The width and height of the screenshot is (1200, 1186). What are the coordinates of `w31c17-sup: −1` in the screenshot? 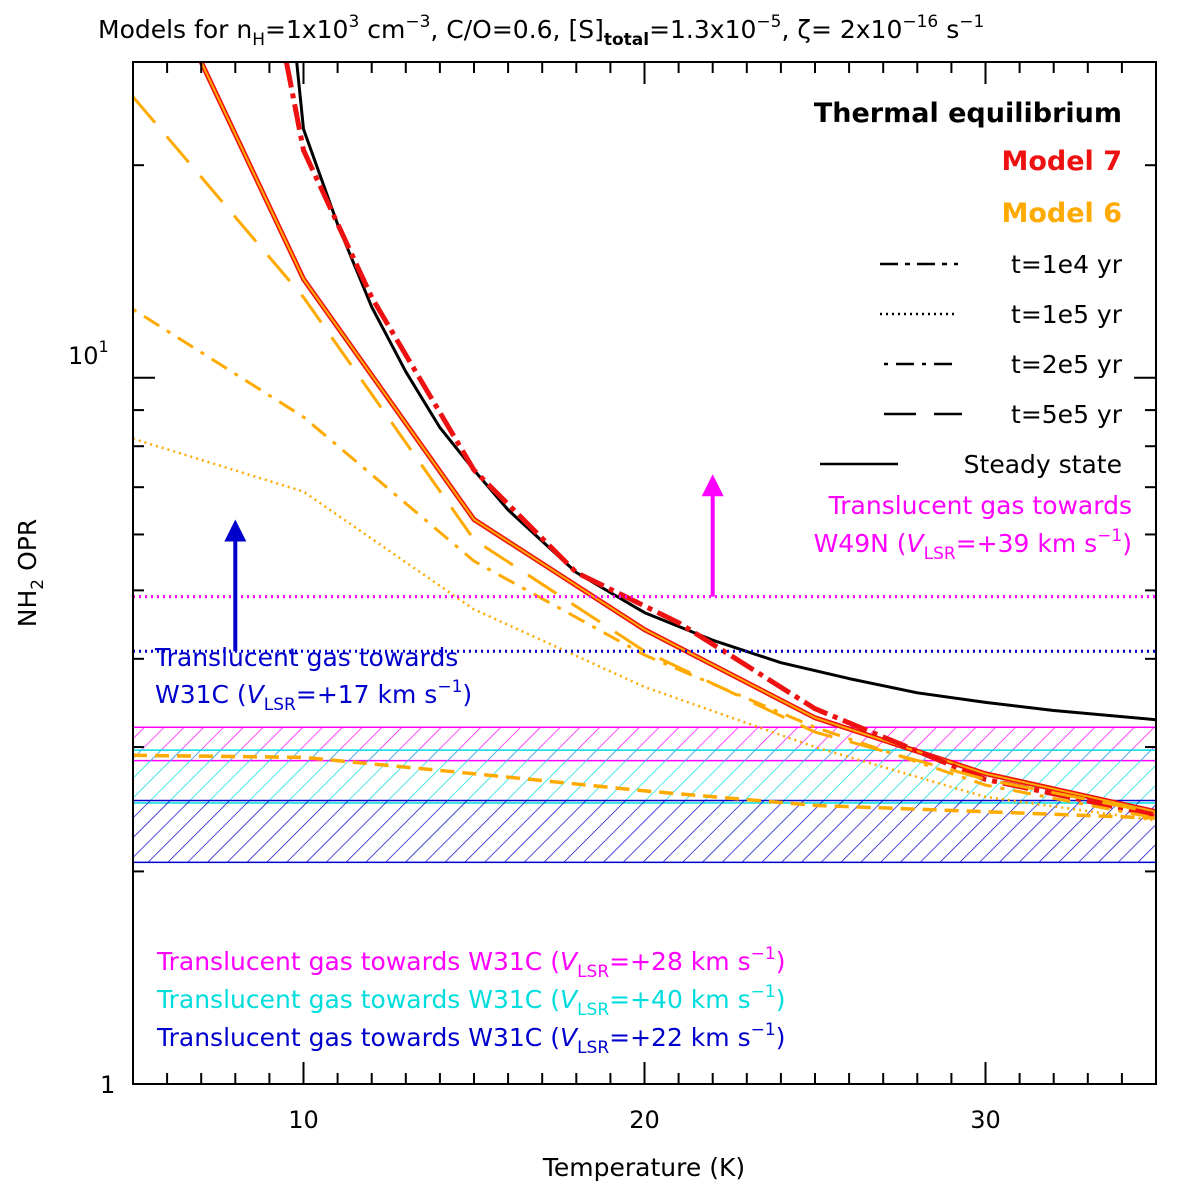 It's located at (449, 687).